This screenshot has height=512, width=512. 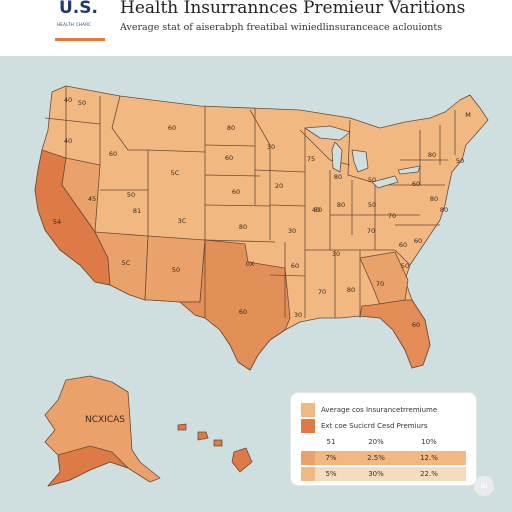 I want to click on legend-value: 22.%, so click(x=429, y=474).